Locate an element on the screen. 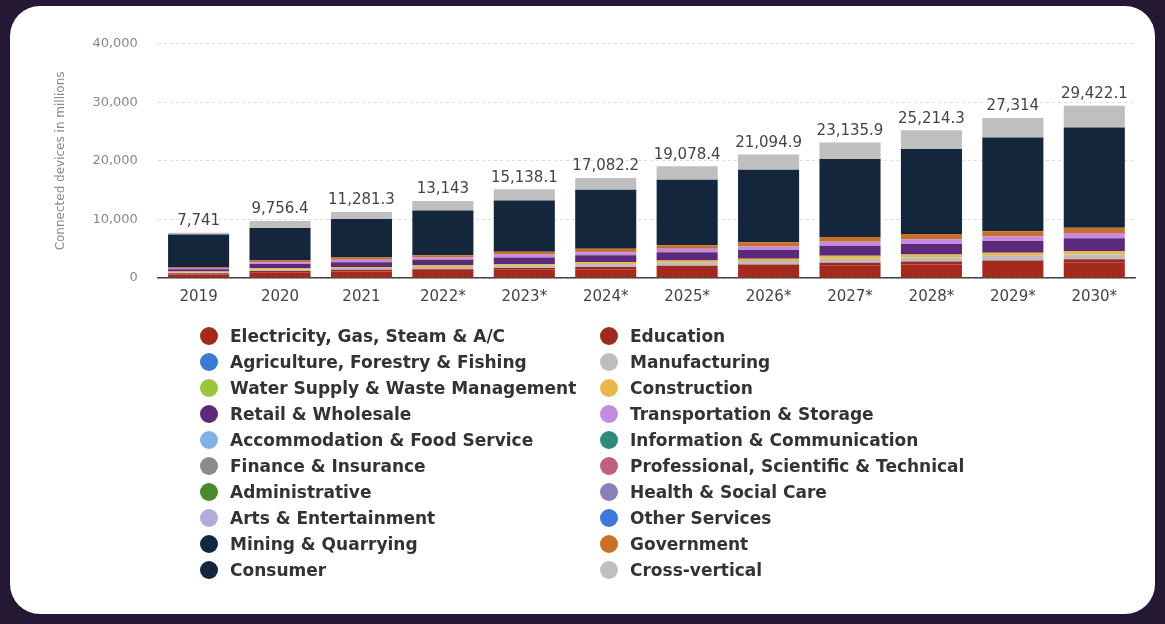  legend-label: Agriculture, Forestry & Fishing is located at coordinates (378, 362).